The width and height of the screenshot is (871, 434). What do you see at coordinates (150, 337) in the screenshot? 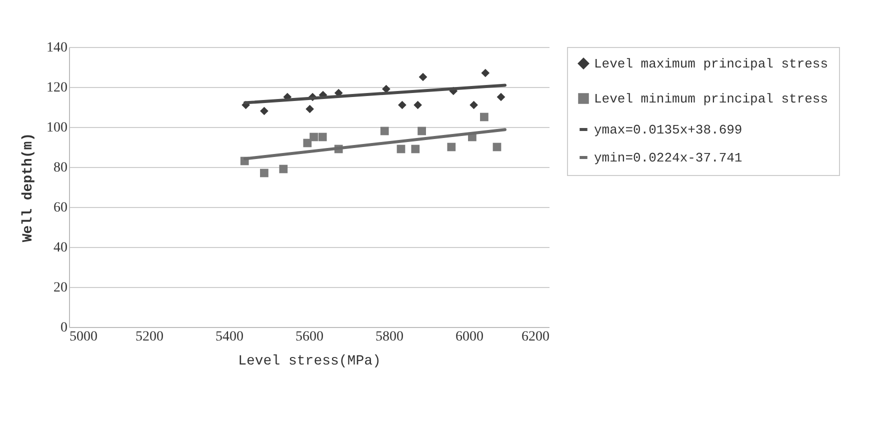
I see `x-tick-label: 5200` at bounding box center [150, 337].